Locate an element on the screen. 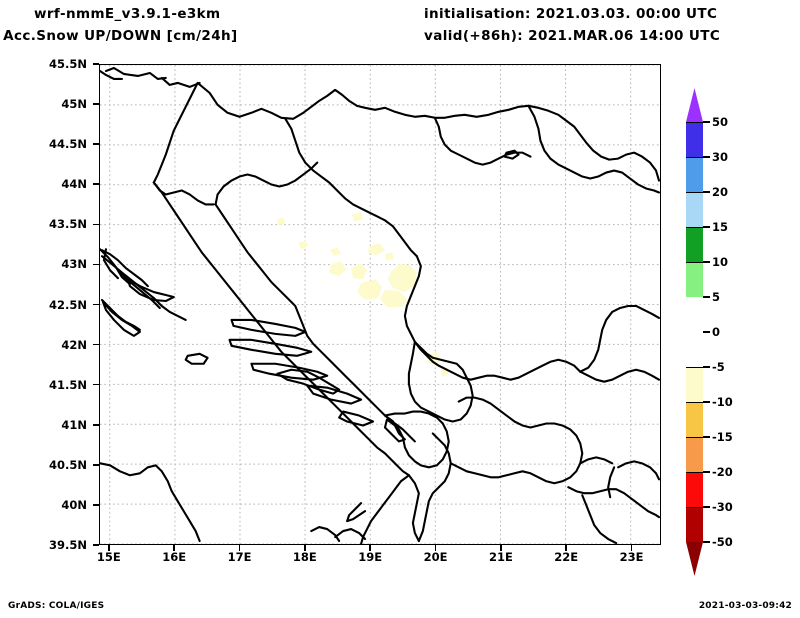 The height and width of the screenshot is (618, 800). x-axis-label: 16E is located at coordinates (174, 557).